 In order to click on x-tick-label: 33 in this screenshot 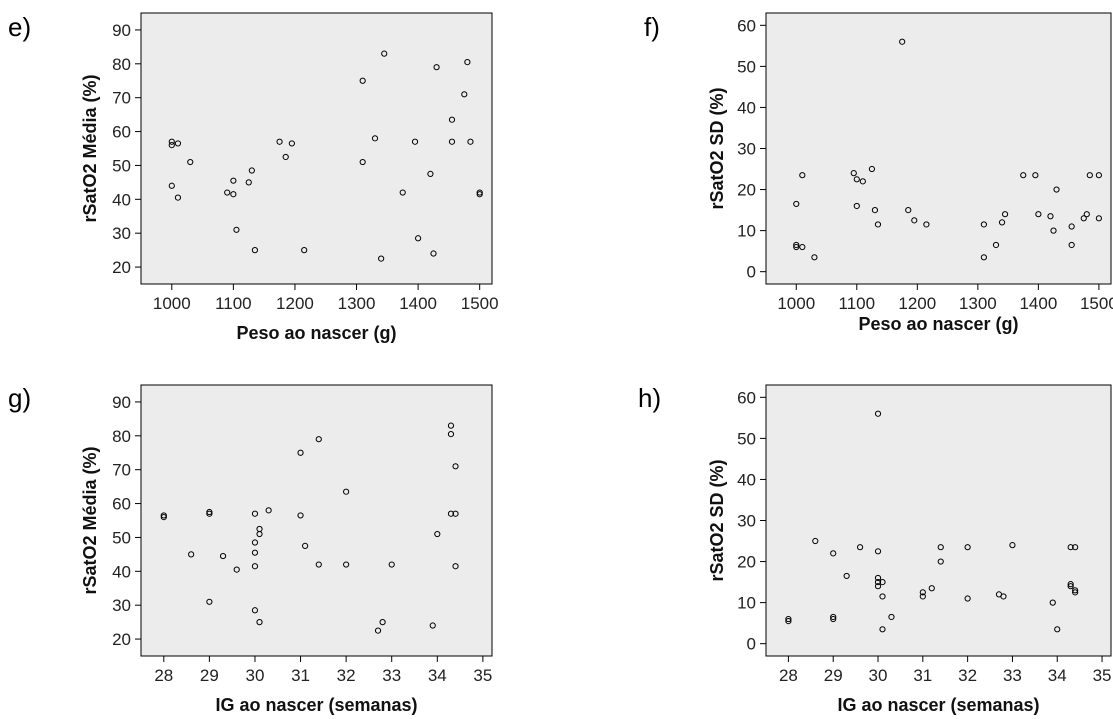, I will do `click(1012, 675)`.